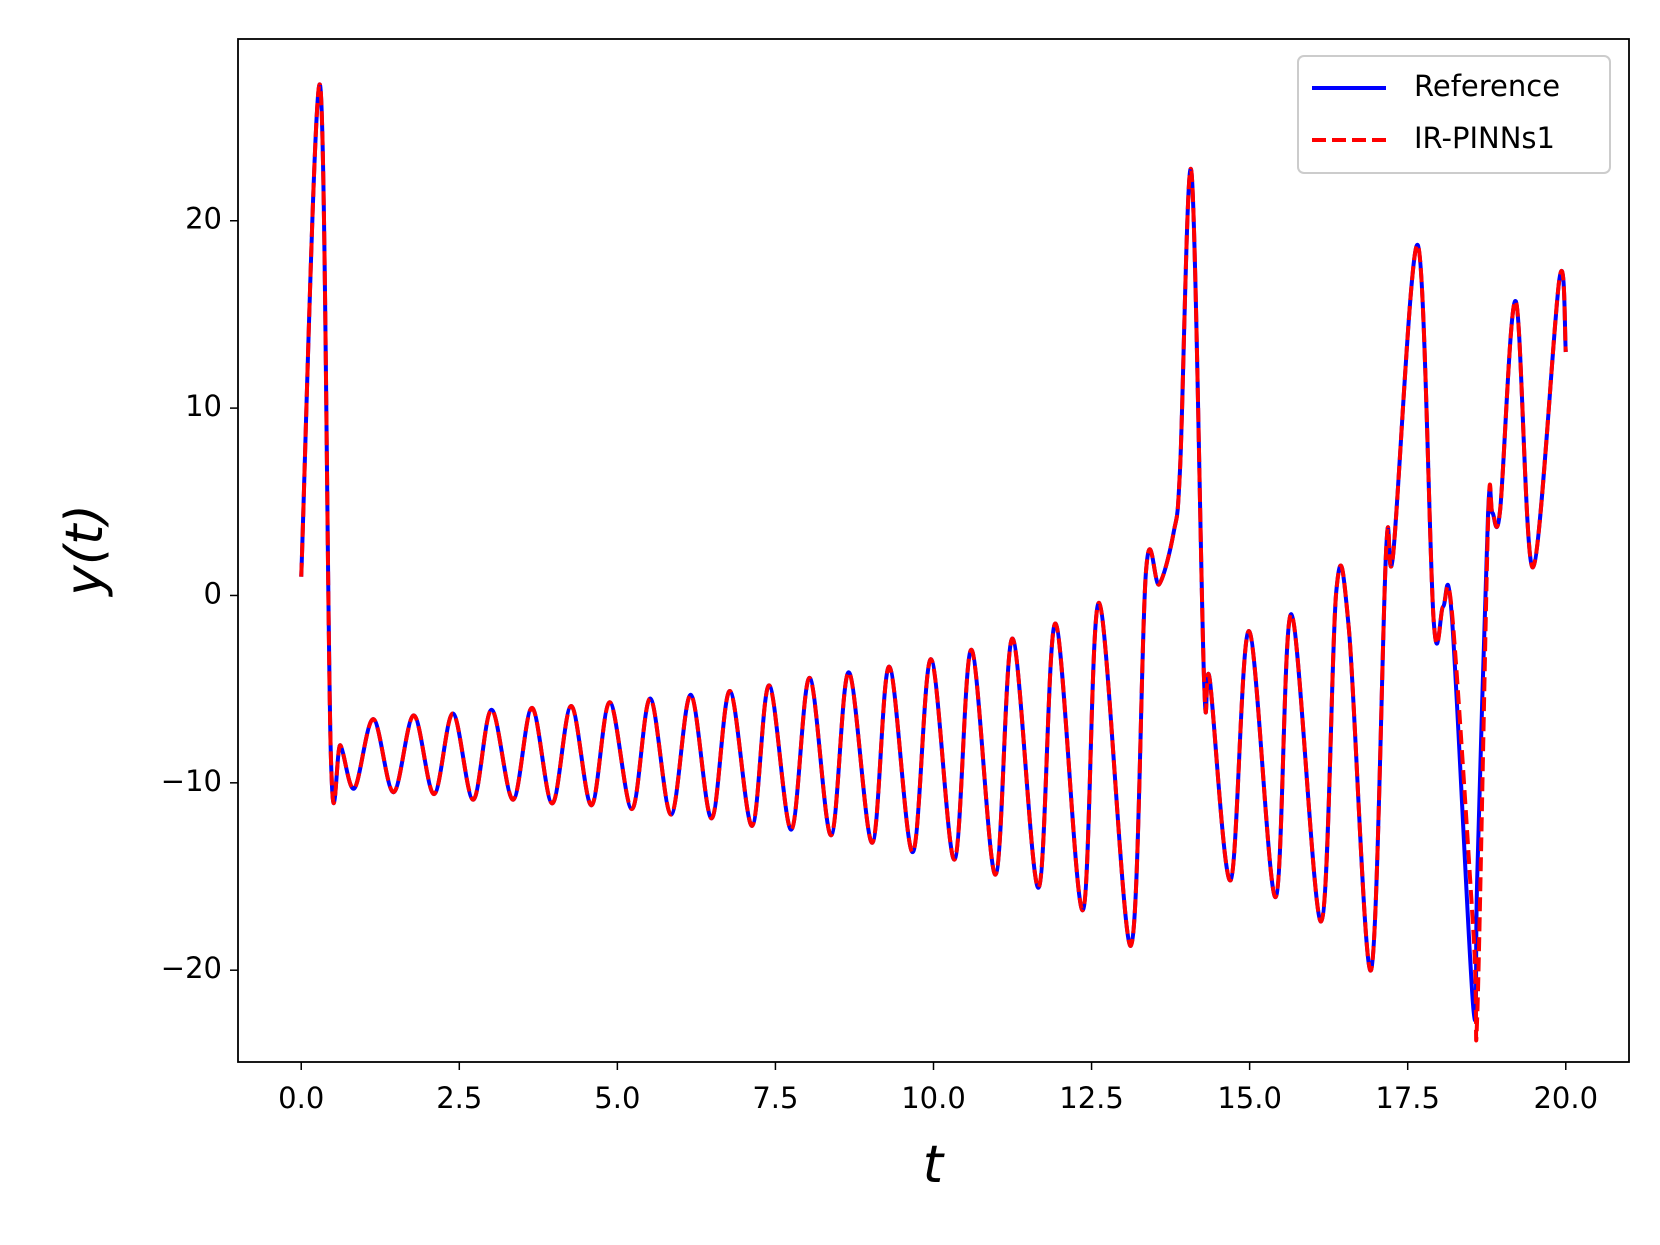 The image size is (1660, 1245). What do you see at coordinates (775, 1098) in the screenshot?
I see `x-tick-label: 7.5` at bounding box center [775, 1098].